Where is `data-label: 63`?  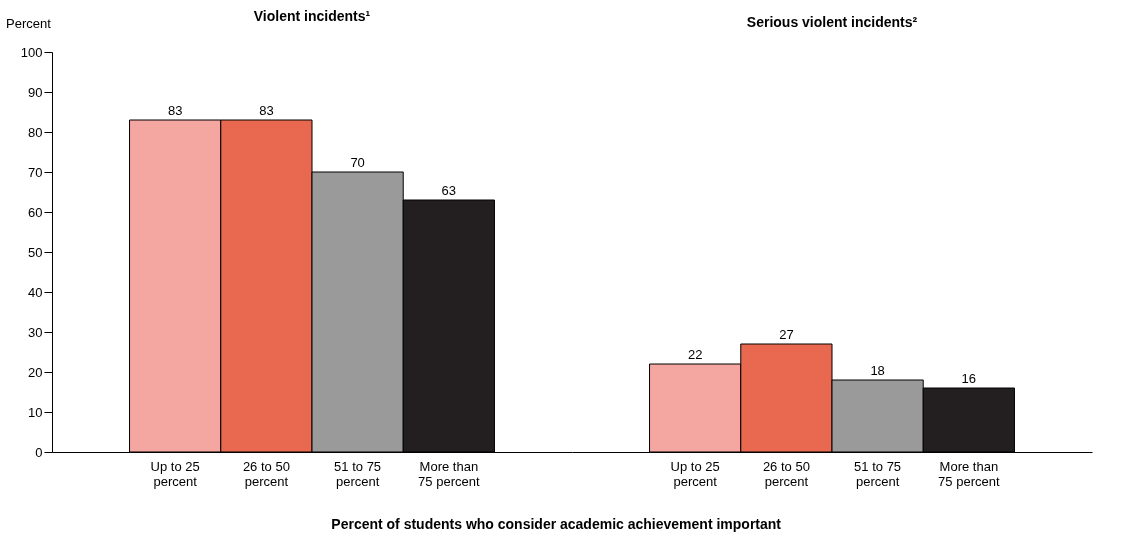
data-label: 63 is located at coordinates (449, 190).